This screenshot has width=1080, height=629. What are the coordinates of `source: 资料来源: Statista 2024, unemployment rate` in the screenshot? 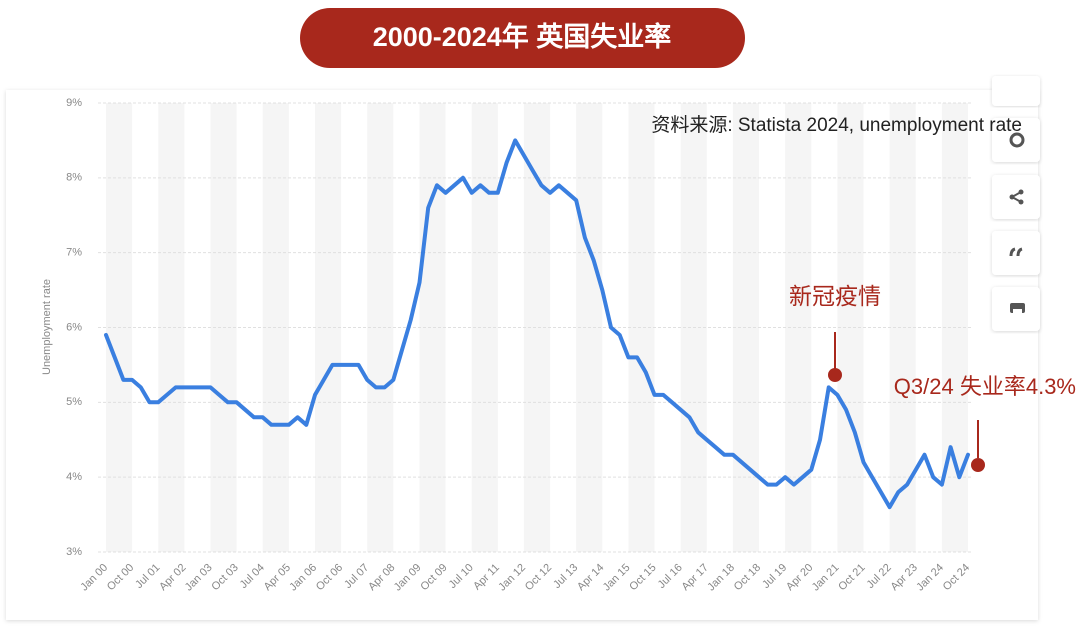 It's located at (836, 125).